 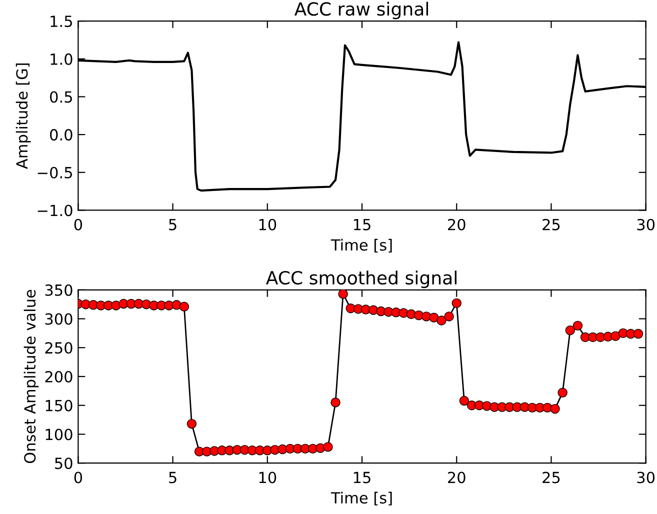 What do you see at coordinates (61, 97) in the screenshot?
I see `y-tick-label: 0.5` at bounding box center [61, 97].